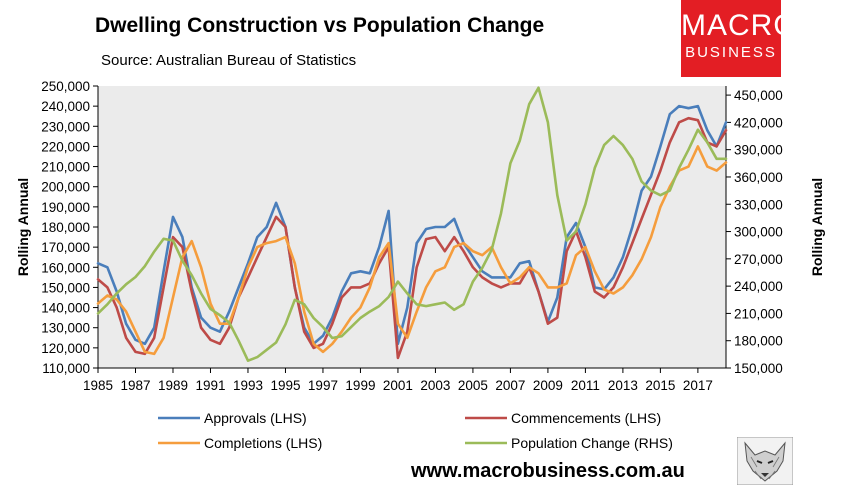 The width and height of the screenshot is (841, 504). I want to click on legend-label-1: Commencements (LHS), so click(586, 418).